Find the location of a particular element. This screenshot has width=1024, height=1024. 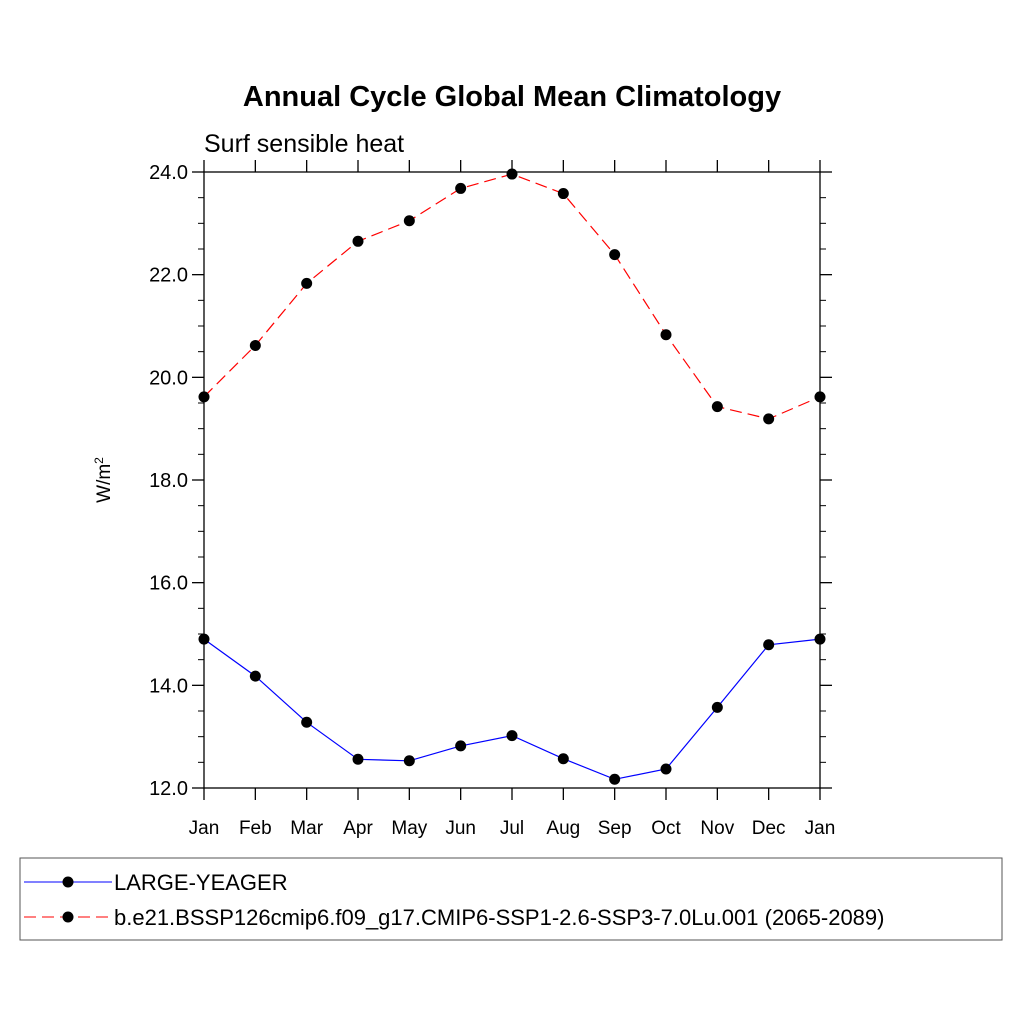

x-tick-label: Nov is located at coordinates (717, 828).